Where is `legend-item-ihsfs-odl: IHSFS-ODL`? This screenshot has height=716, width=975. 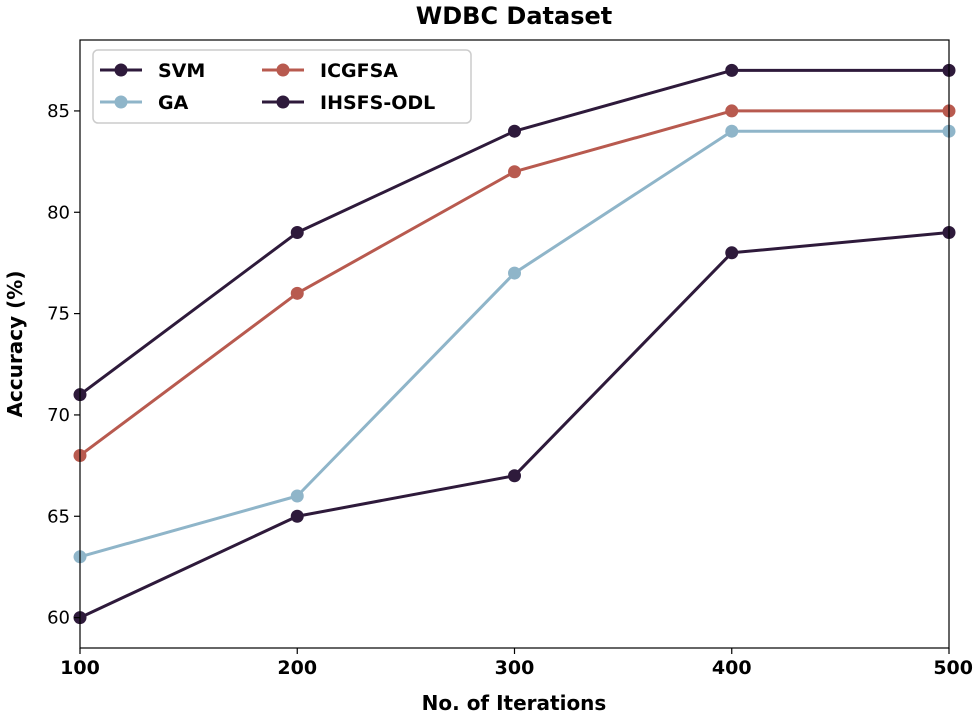
legend-item-ihsfs-odl: IHSFS-ODL is located at coordinates (348, 103).